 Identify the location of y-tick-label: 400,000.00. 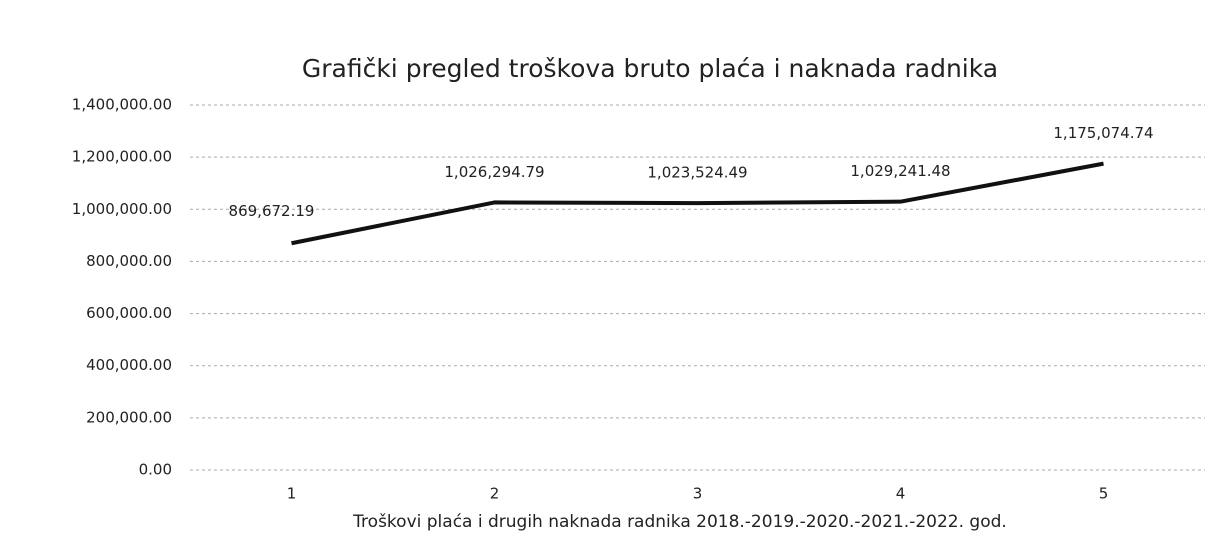
(129, 365).